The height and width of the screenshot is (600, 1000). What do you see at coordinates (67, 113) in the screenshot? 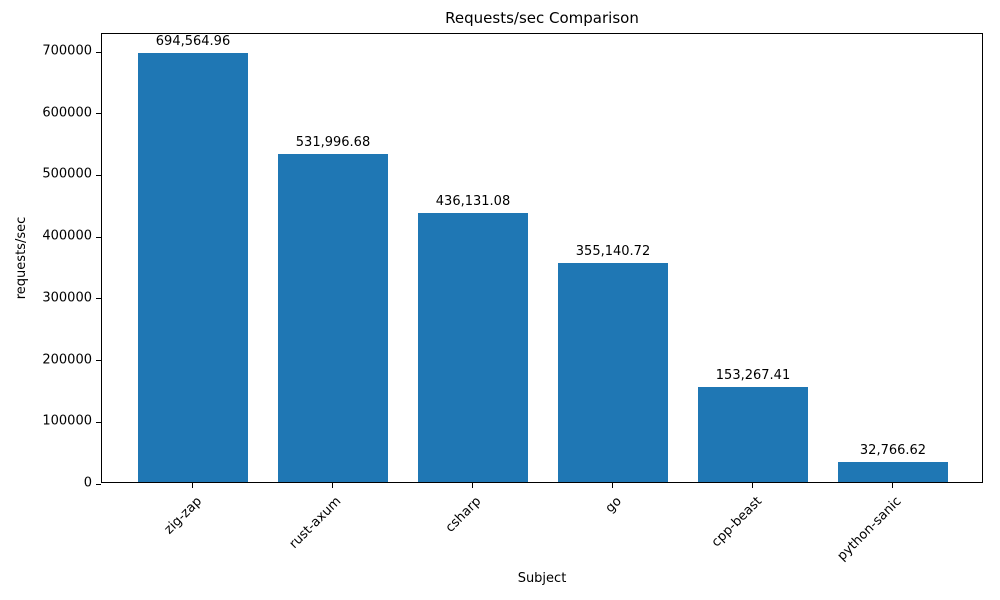
I see `y-tick-label: 600000` at bounding box center [67, 113].